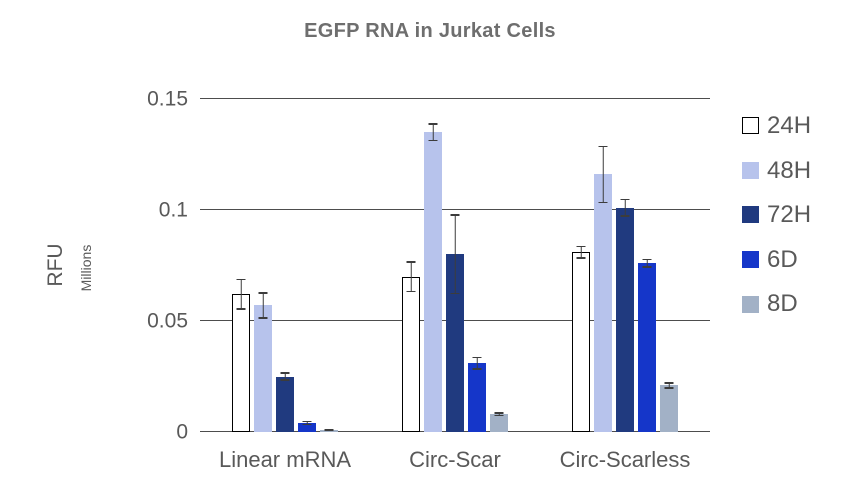  I want to click on legend-label: 72H, so click(789, 215).